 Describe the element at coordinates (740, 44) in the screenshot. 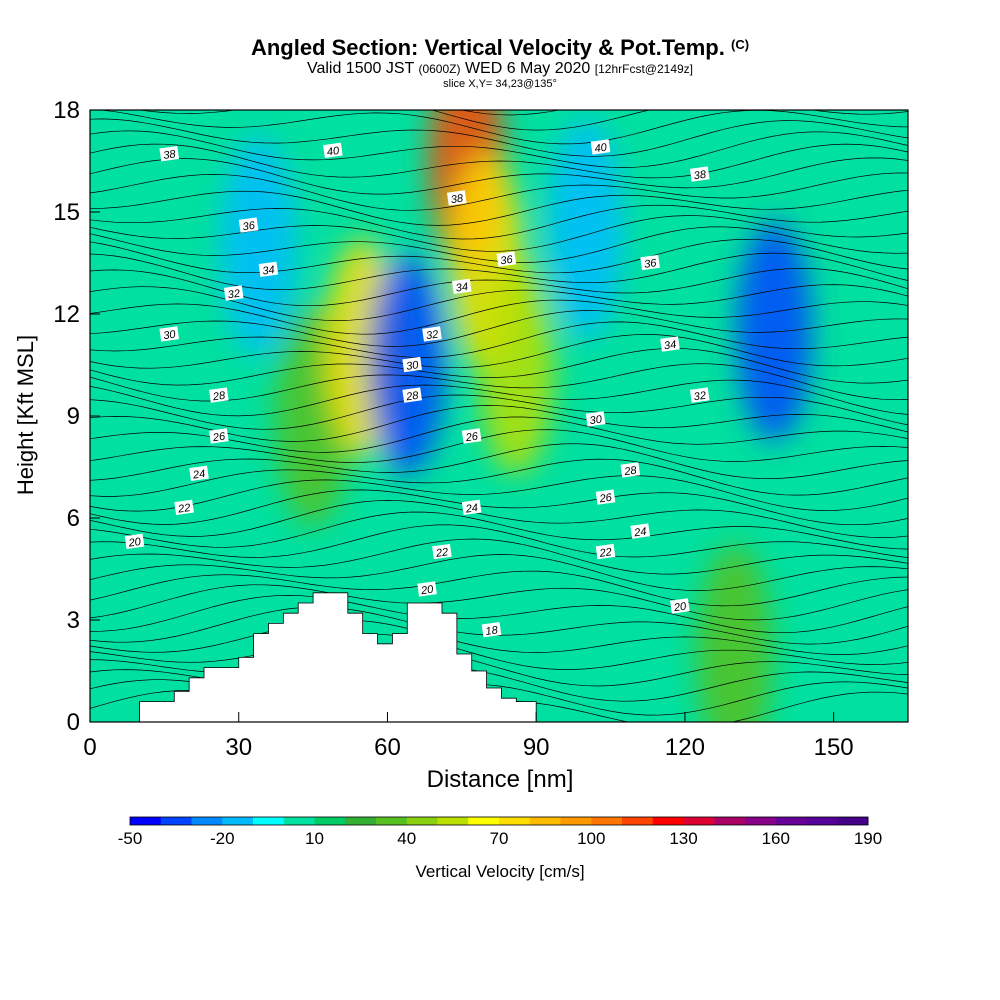

I see `chart-title-tag: (C)` at that location.